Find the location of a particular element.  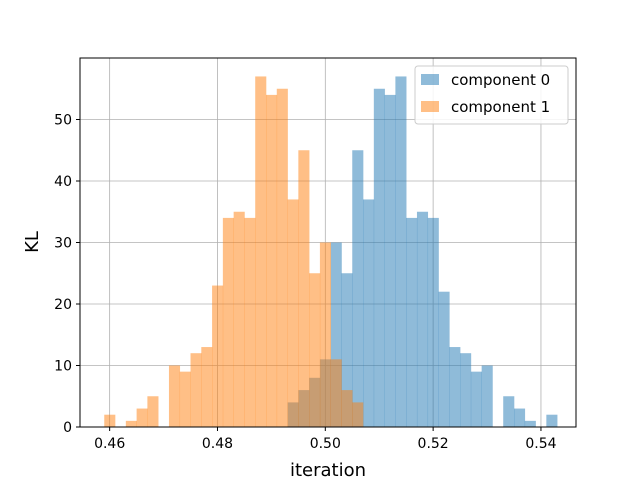

x-tick-label: 0.54 is located at coordinates (540, 444).